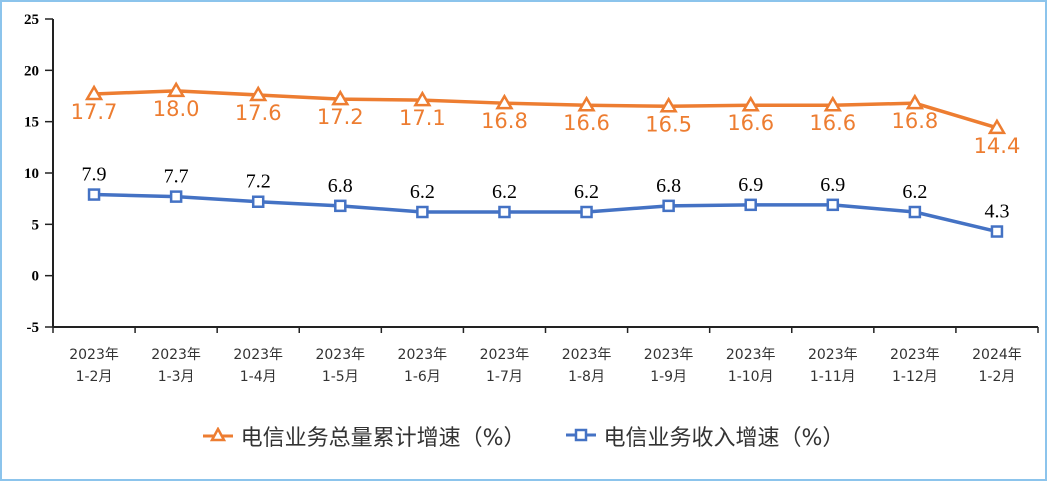 The image size is (1047, 481). What do you see at coordinates (669, 366) in the screenshot?
I see `x-tick-label: 2023年 1-9月` at bounding box center [669, 366].